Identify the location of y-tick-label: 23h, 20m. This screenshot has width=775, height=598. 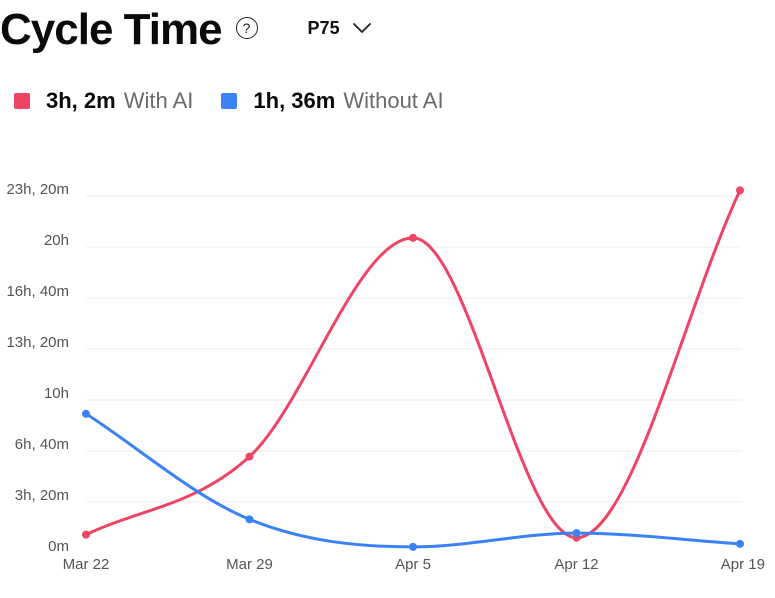
(37, 189).